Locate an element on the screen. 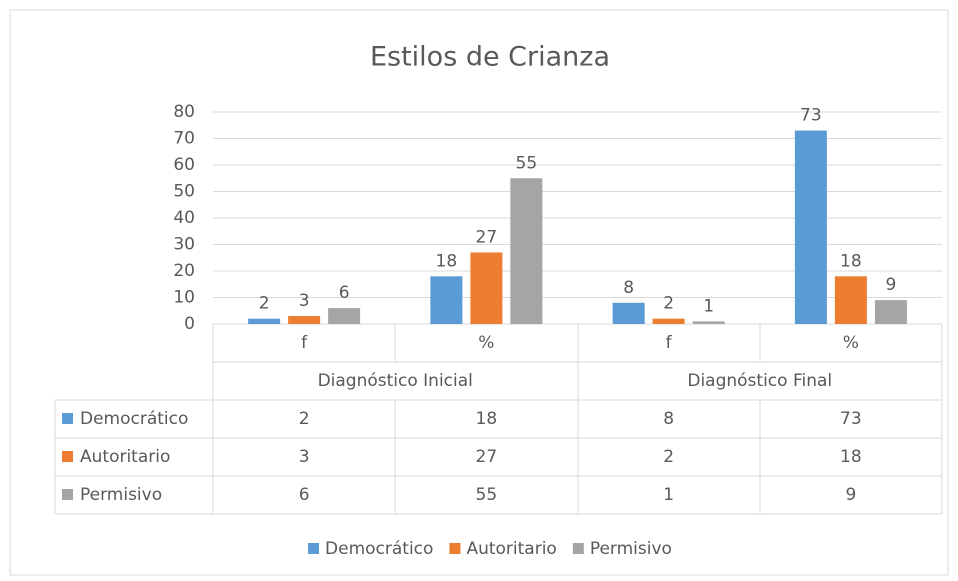 This screenshot has height=581, width=958. y-tick-label: 80 is located at coordinates (184, 112).